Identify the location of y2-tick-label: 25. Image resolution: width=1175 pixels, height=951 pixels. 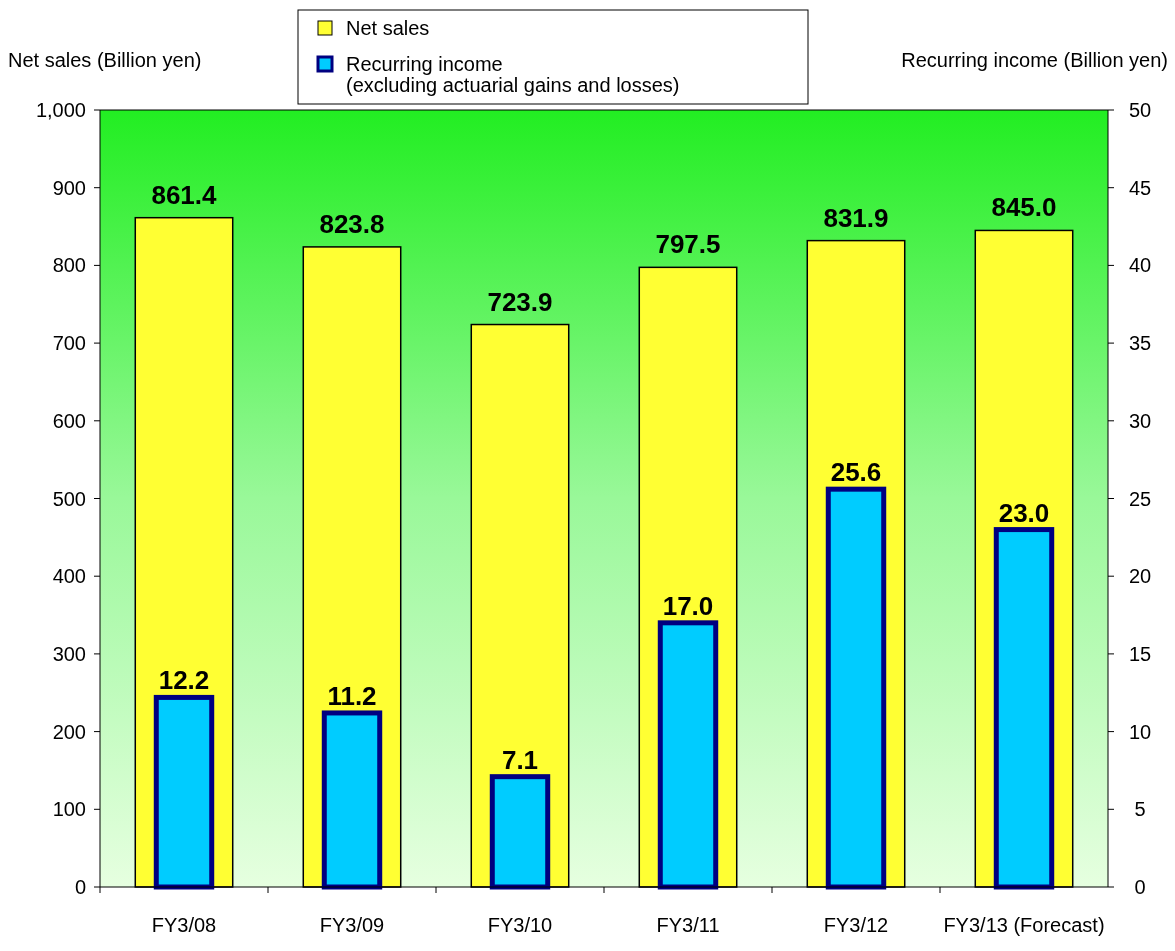
(1140, 498).